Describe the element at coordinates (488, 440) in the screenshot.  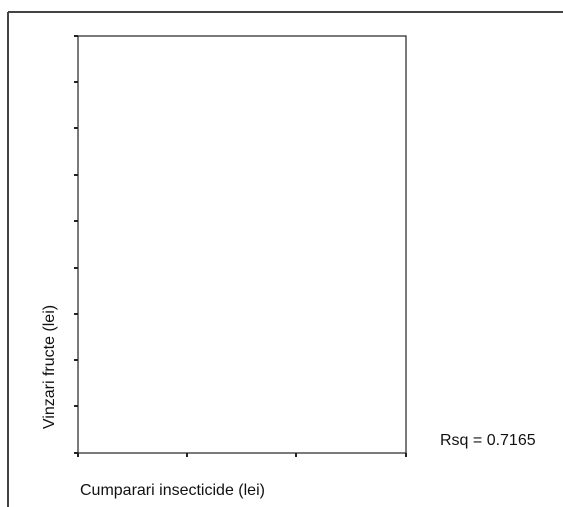
I see `annotation: Rsq = 0.7165` at that location.